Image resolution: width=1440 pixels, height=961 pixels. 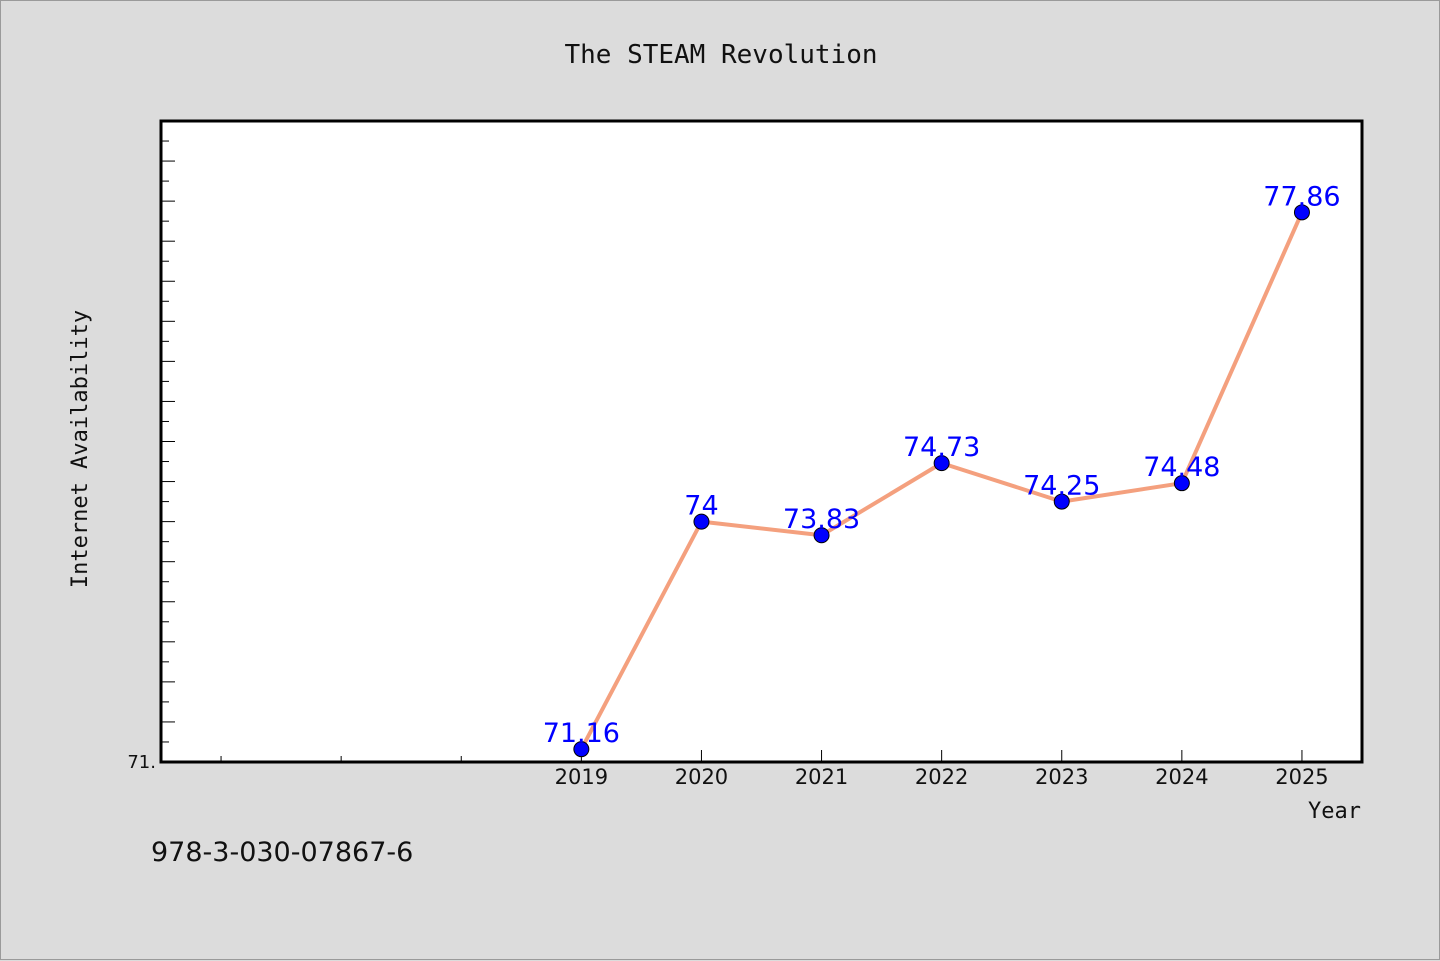 What do you see at coordinates (1181, 467) in the screenshot?
I see `data-label: 74.48` at bounding box center [1181, 467].